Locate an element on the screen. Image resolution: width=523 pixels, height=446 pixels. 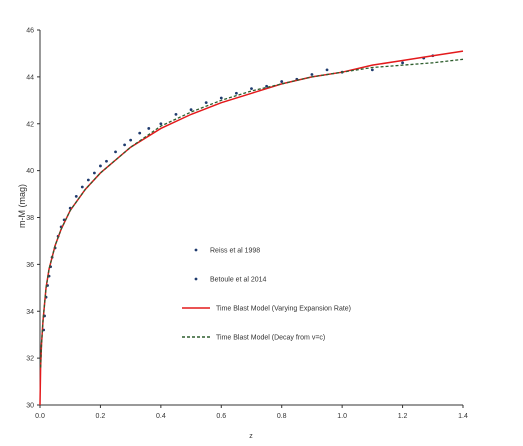
y-tick-label: 40 is located at coordinates (30, 171).